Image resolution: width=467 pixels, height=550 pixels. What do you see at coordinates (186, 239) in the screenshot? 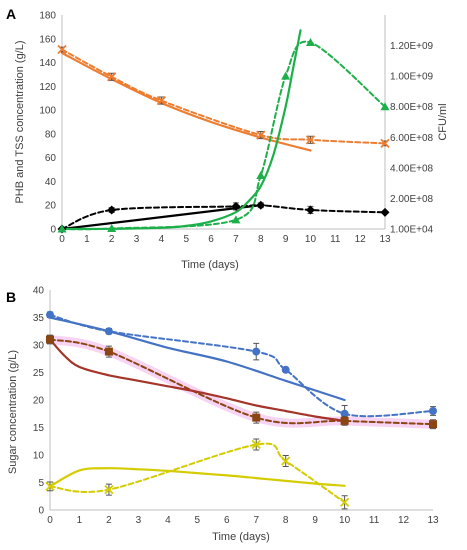
I see `panel-a-x-tick-label: 5` at bounding box center [186, 239].